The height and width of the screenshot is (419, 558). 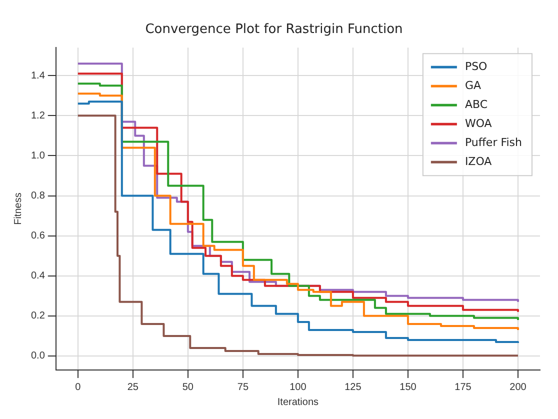 What do you see at coordinates (38, 316) in the screenshot?
I see `y-tick-label: 0.2` at bounding box center [38, 316].